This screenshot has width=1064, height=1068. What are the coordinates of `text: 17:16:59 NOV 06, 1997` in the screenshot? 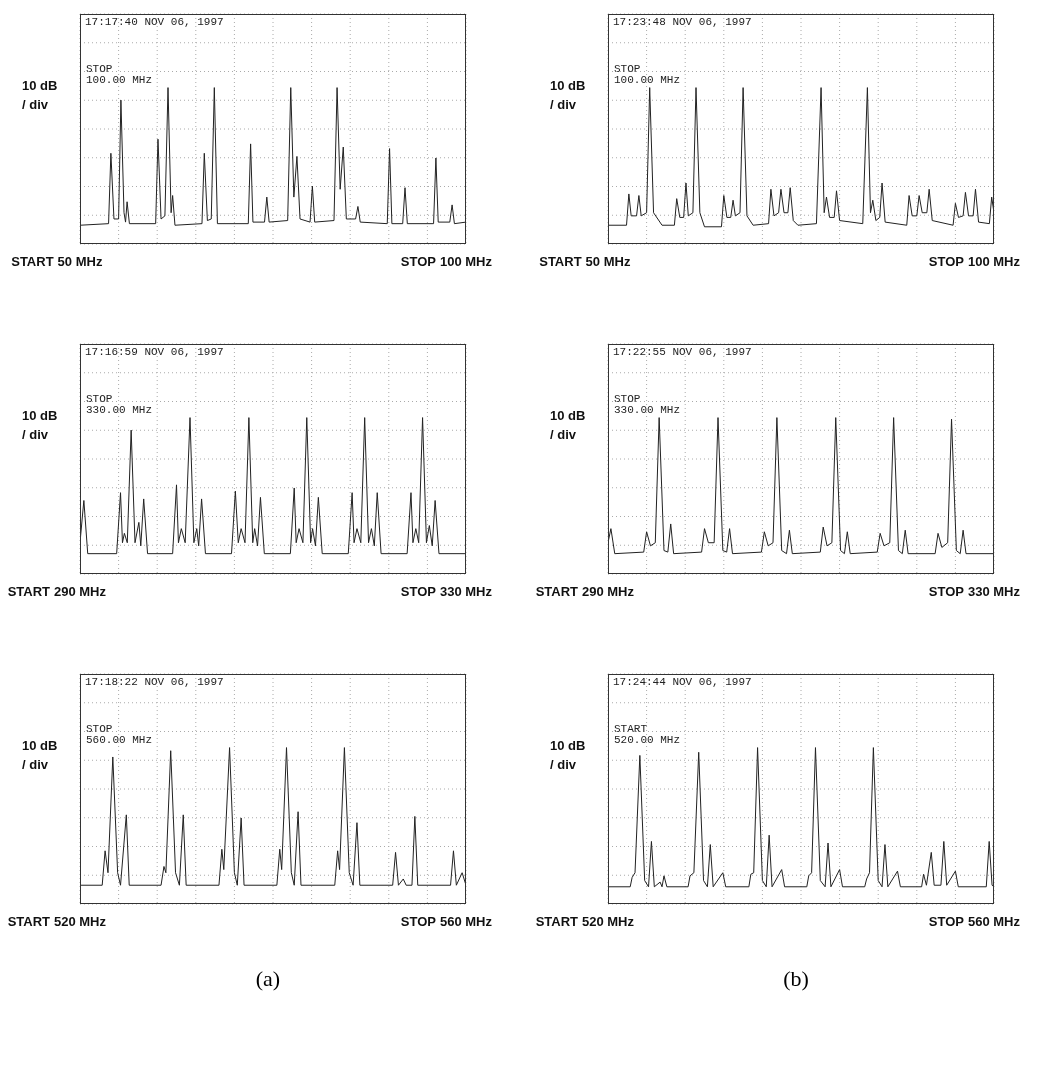 It's located at (154, 352).